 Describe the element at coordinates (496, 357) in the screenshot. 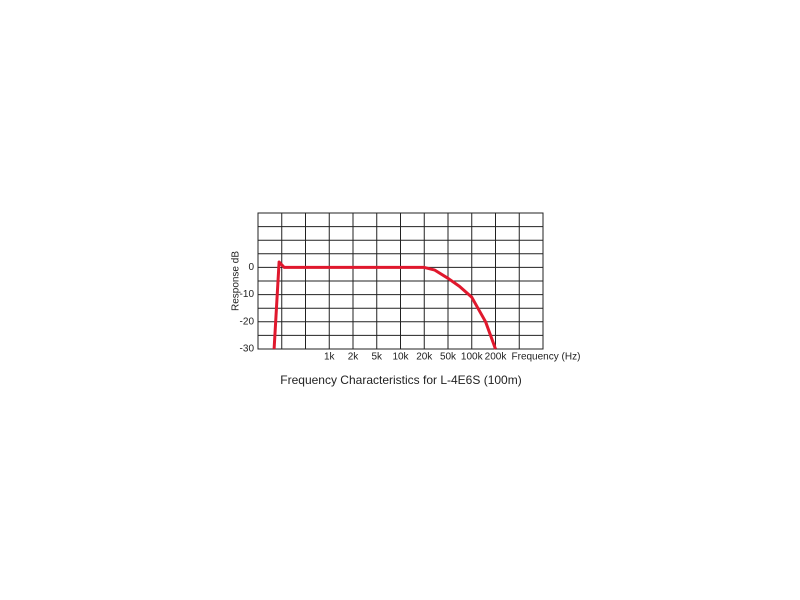

I see `x-tick-label: 200k` at that location.